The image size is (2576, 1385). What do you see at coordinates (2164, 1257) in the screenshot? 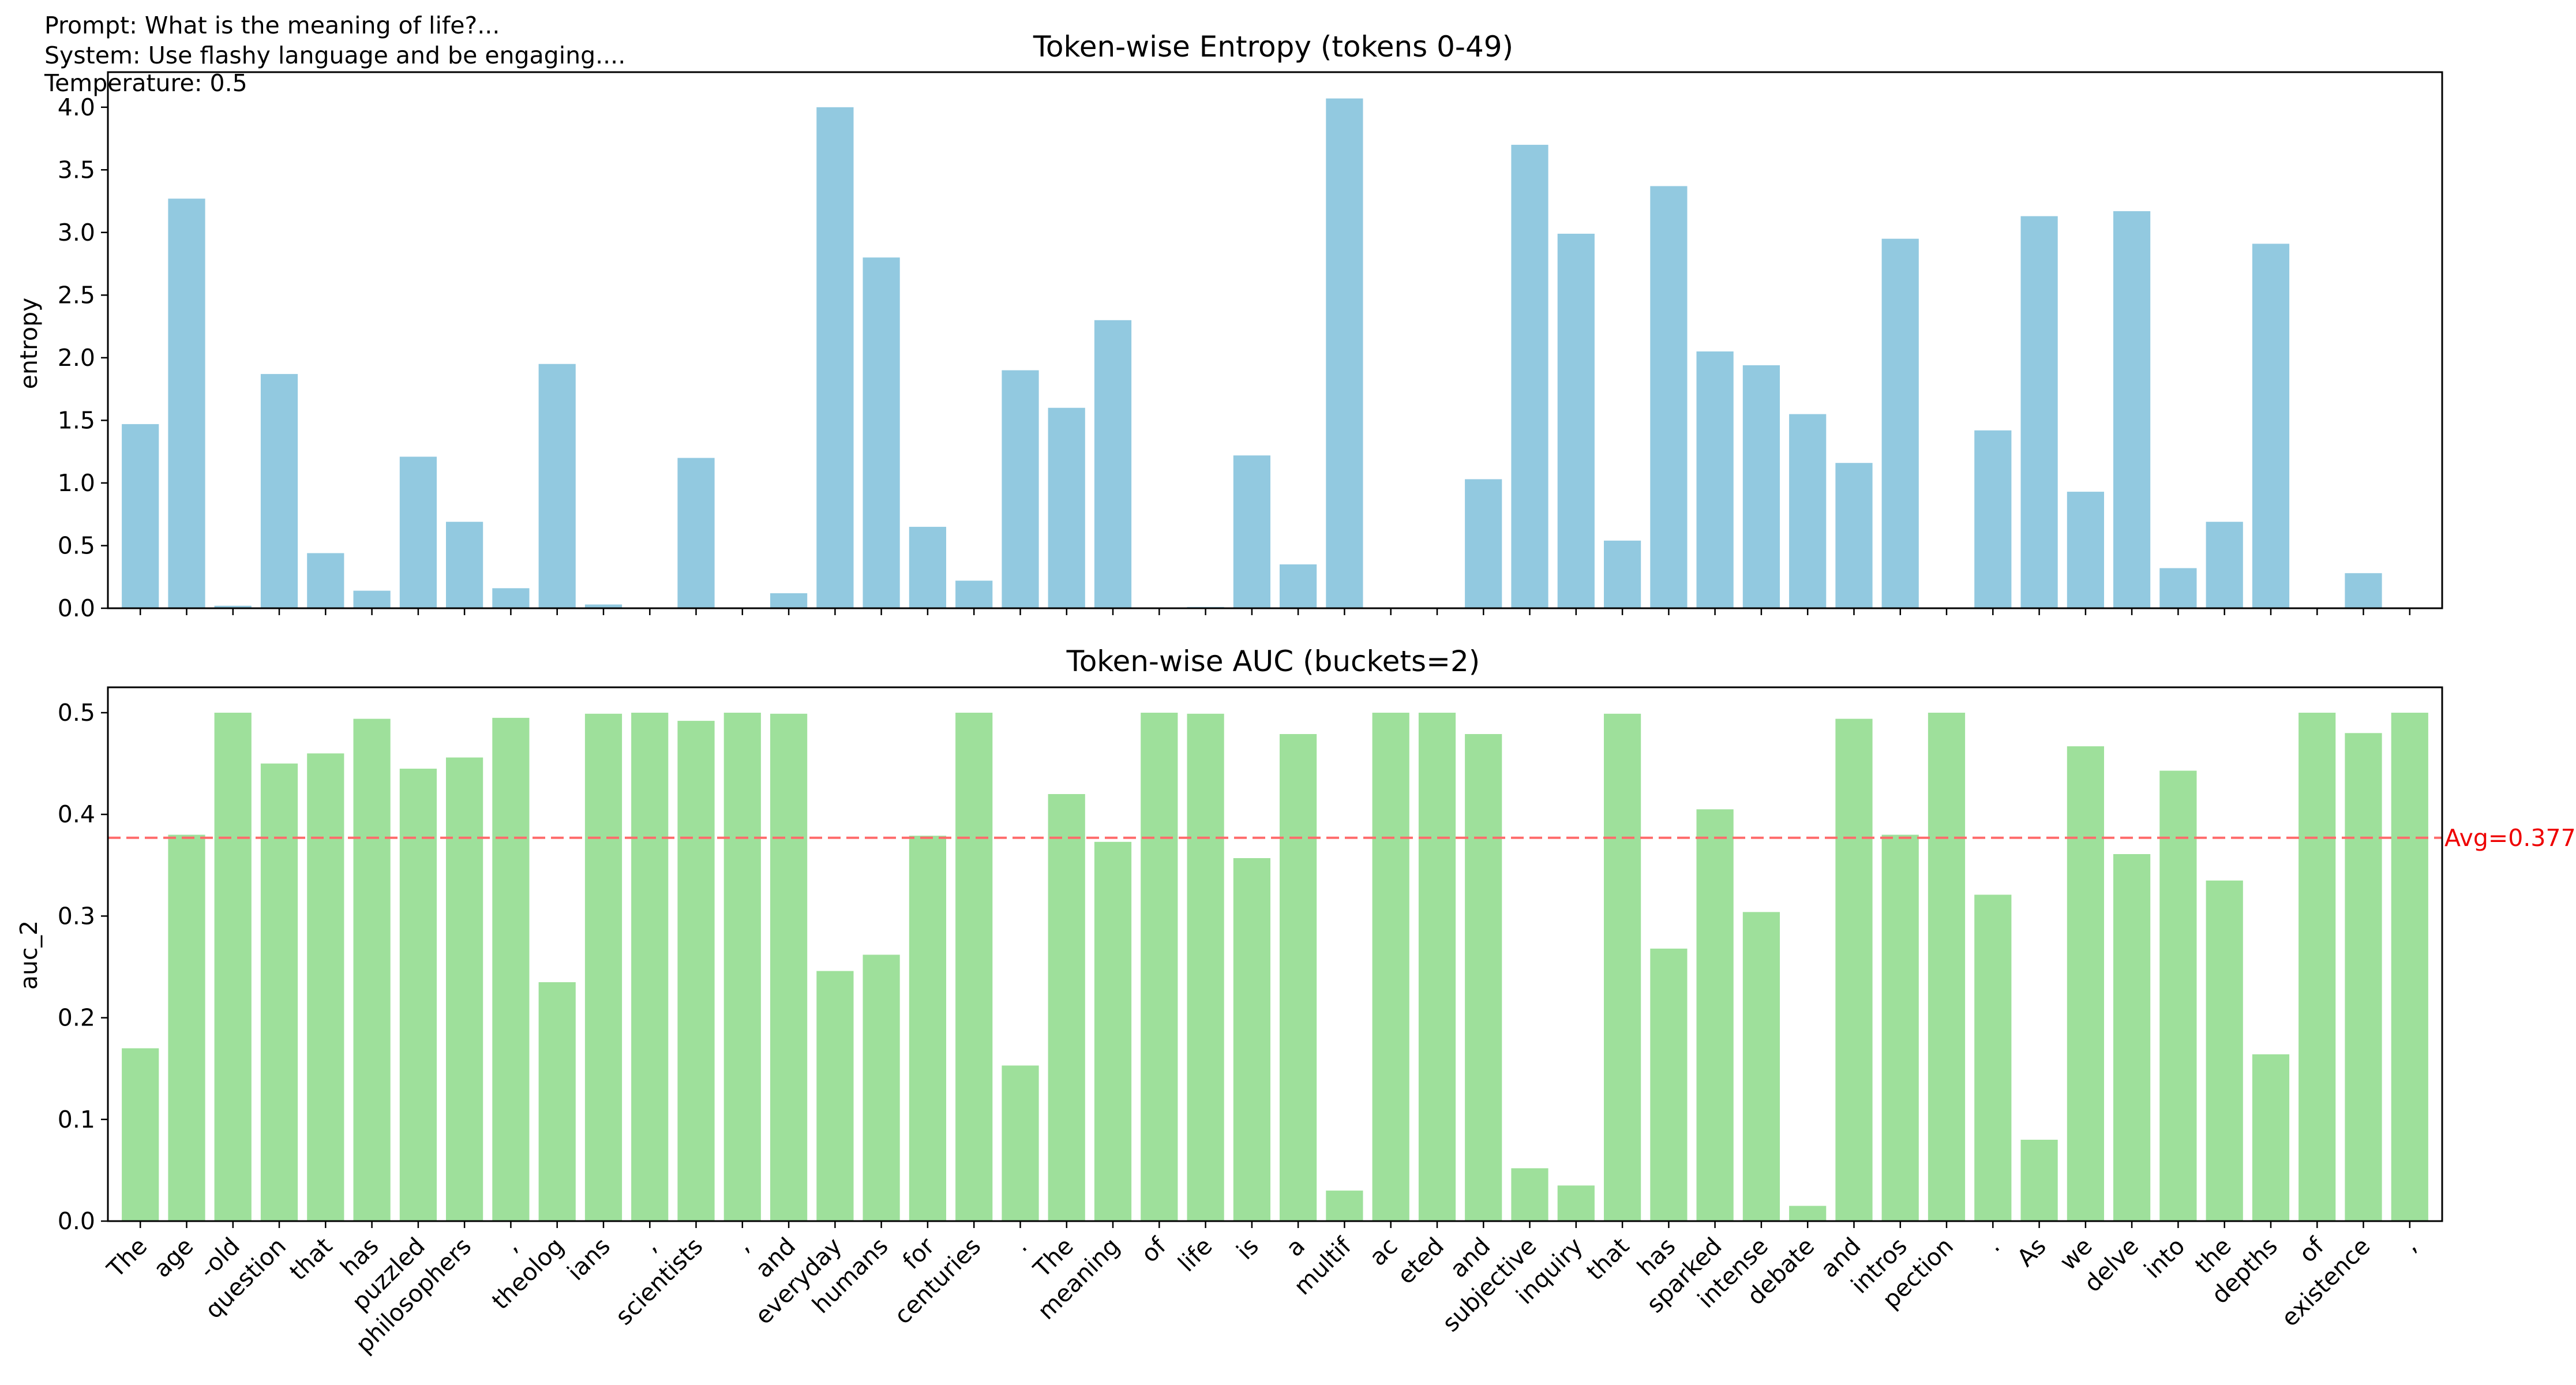
I see `x-tick-label-into-44: into` at bounding box center [2164, 1257].